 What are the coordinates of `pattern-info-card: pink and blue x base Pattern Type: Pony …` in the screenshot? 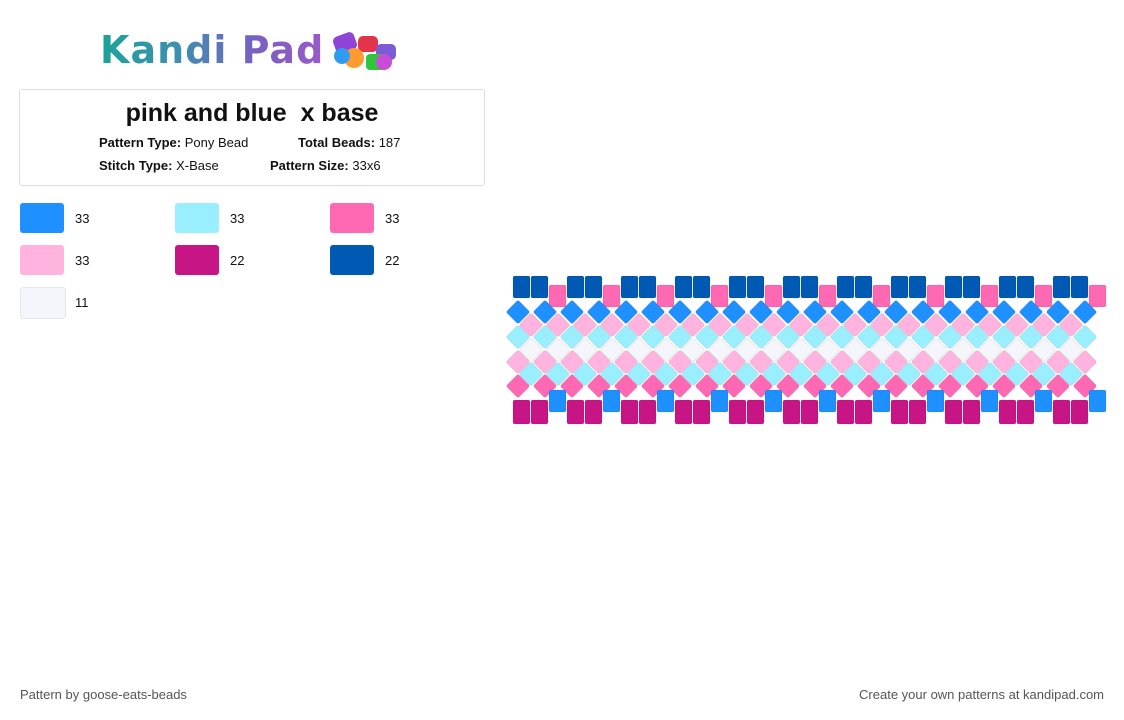 It's located at (252, 137).